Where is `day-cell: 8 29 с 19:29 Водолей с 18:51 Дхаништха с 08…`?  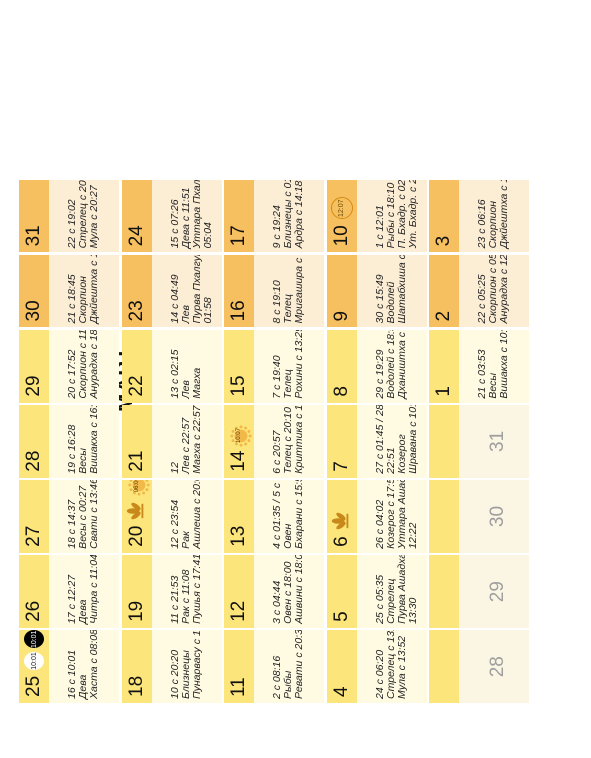
day-cell: 8 29 с 19:29 Водолей с 18:51 Дхаништха с 08… is located at coordinates (376, 366).